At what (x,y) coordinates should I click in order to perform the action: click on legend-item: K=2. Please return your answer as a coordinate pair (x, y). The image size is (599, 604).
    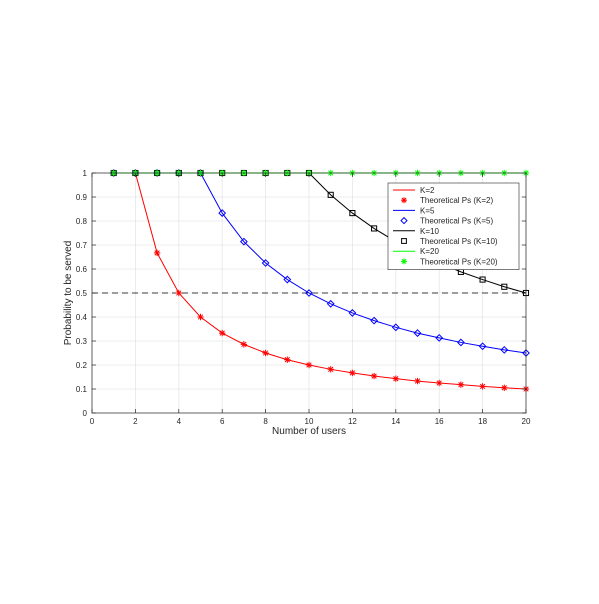
    Looking at the image, I should click on (414, 190).